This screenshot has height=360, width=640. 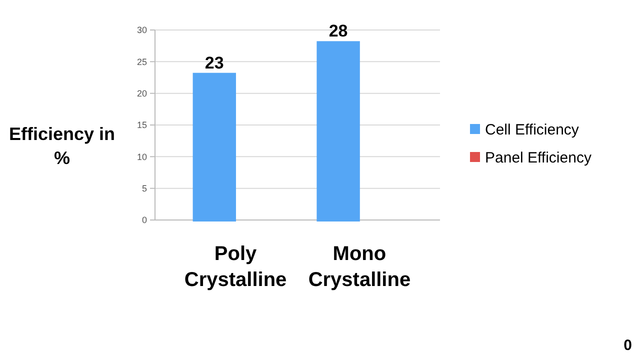 I want to click on legend-label: Cell Efficiency, so click(x=532, y=129).